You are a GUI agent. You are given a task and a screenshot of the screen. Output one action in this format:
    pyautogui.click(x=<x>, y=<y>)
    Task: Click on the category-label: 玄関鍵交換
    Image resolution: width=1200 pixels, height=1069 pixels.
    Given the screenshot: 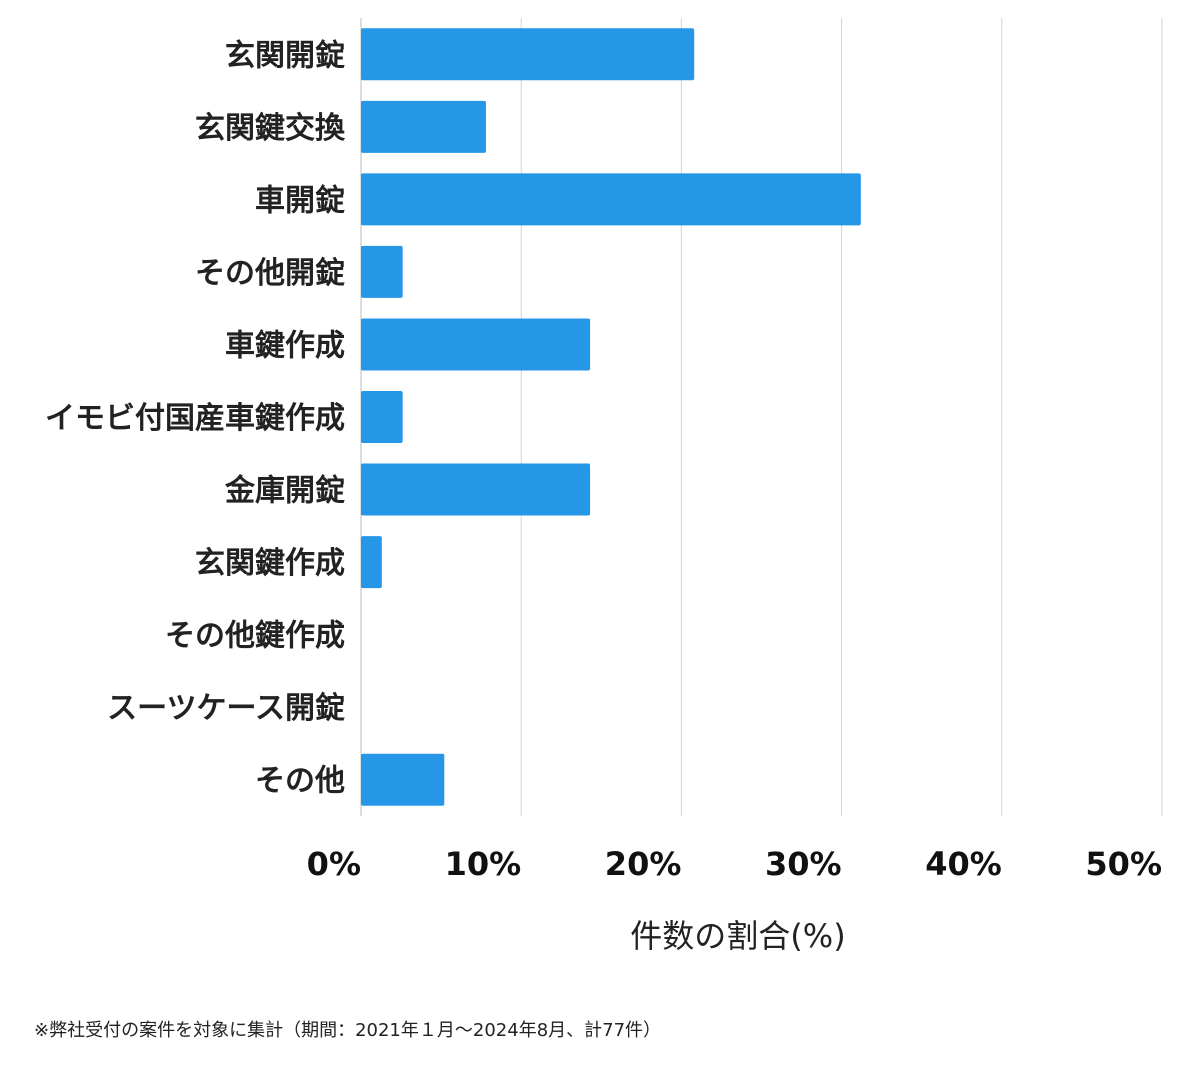 What is the action you would take?
    pyautogui.click(x=270, y=128)
    